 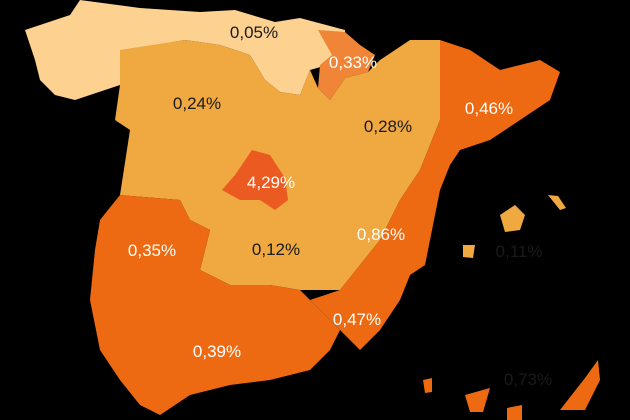 I want to click on region-baleares, so click(x=512, y=218).